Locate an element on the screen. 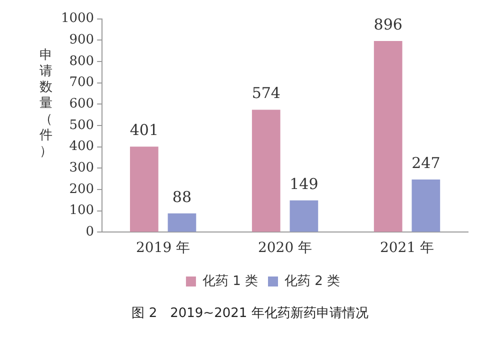 The image size is (500, 343). y-tick-label: 1000 is located at coordinates (77, 18).